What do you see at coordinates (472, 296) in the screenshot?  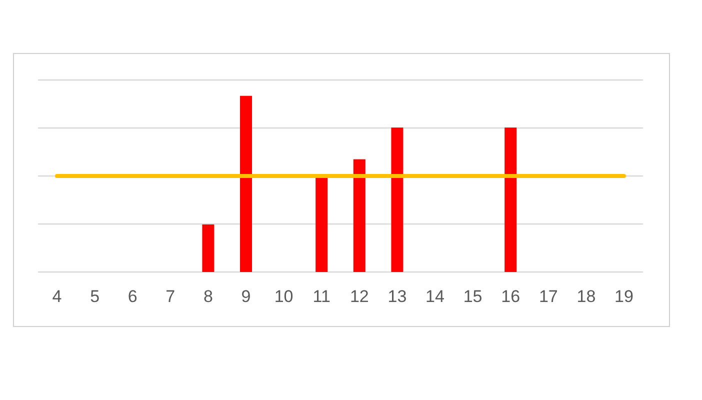 I see `x-tick-label: 15` at bounding box center [472, 296].